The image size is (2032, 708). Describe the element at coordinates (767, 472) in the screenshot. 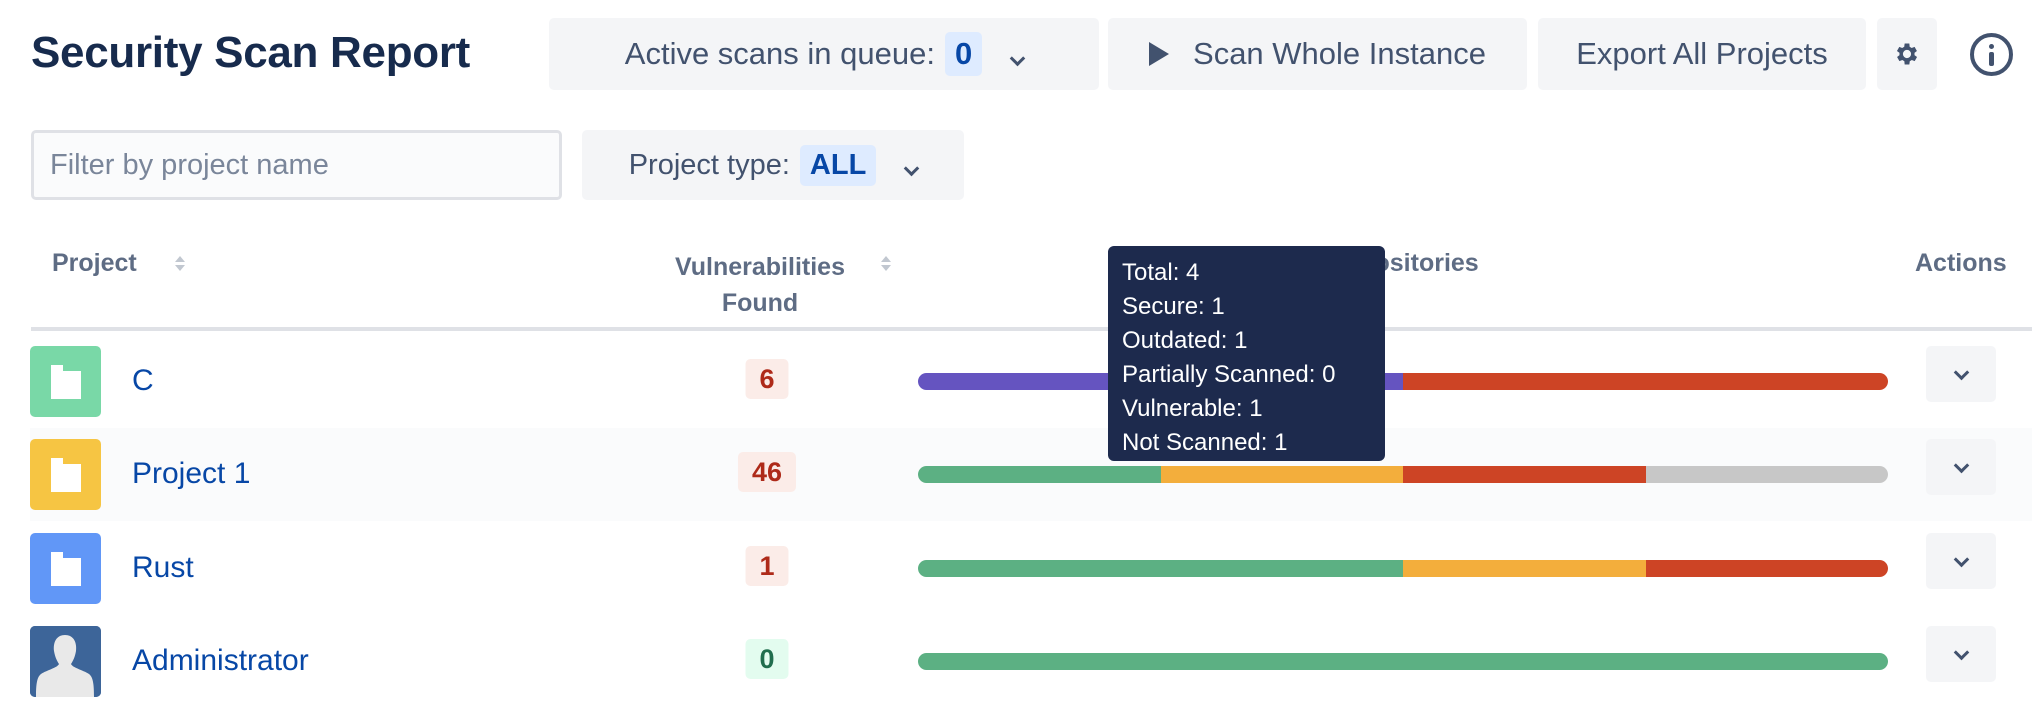

I see `vulnerability-count-badge: 46` at that location.